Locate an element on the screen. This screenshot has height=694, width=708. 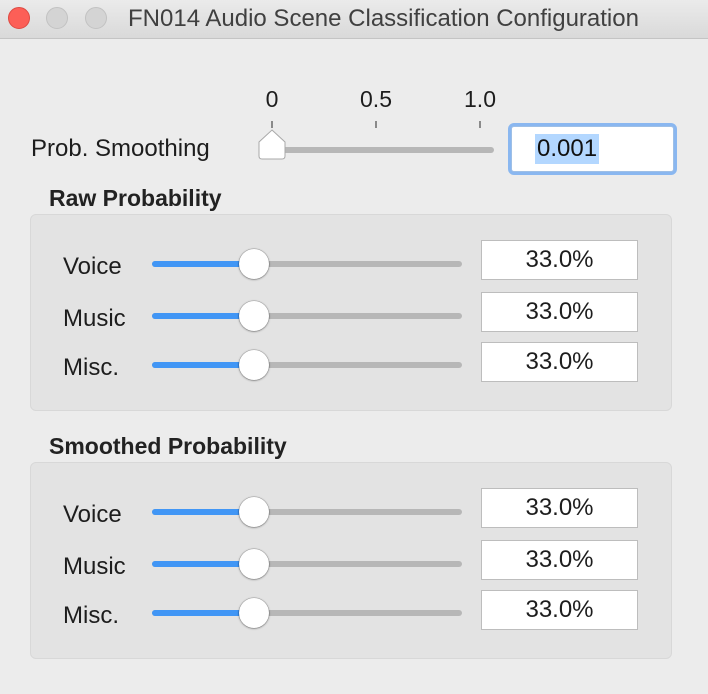
raw-music-value: 33.0% is located at coordinates (559, 312).